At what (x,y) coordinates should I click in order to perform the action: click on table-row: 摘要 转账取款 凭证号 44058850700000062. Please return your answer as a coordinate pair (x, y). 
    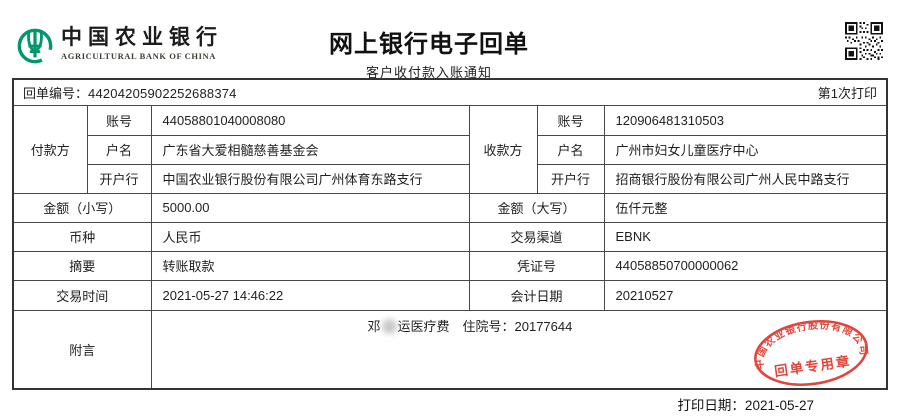
    Looking at the image, I should click on (450, 265).